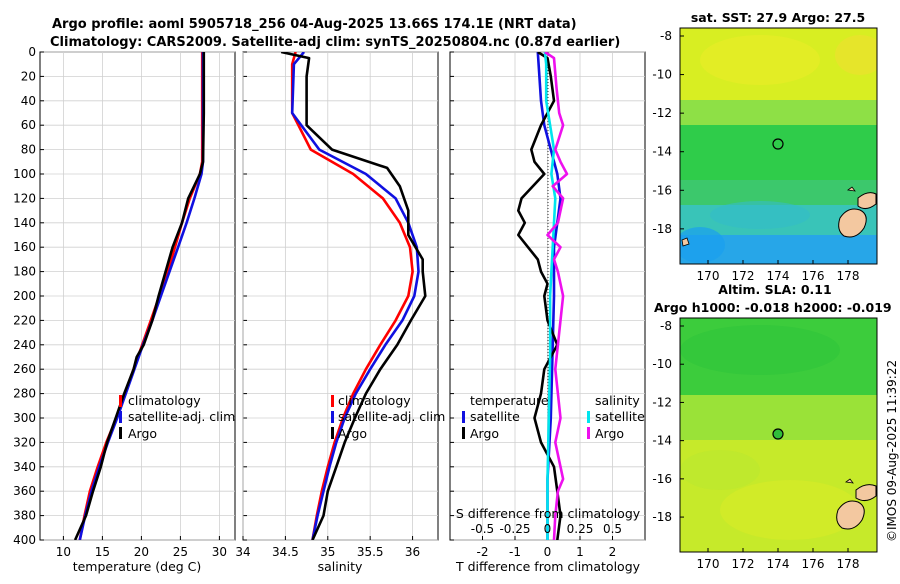  I want to click on legend-label-sal-argo: Argo, so click(609, 433).